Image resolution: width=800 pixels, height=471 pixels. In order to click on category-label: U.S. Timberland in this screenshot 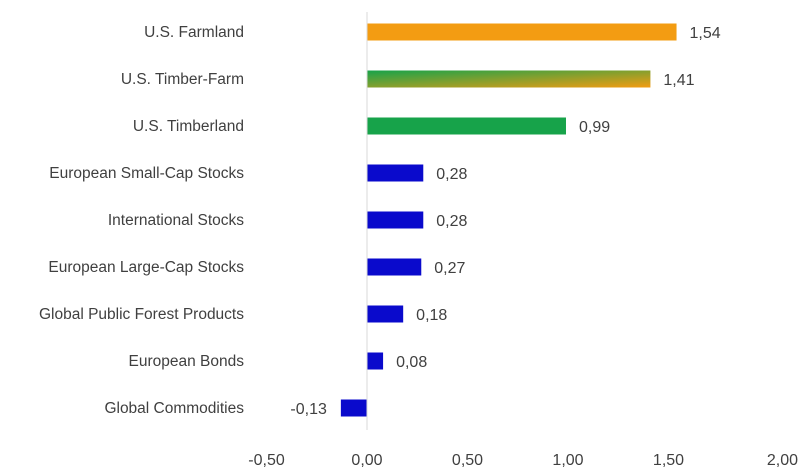, I will do `click(188, 126)`.